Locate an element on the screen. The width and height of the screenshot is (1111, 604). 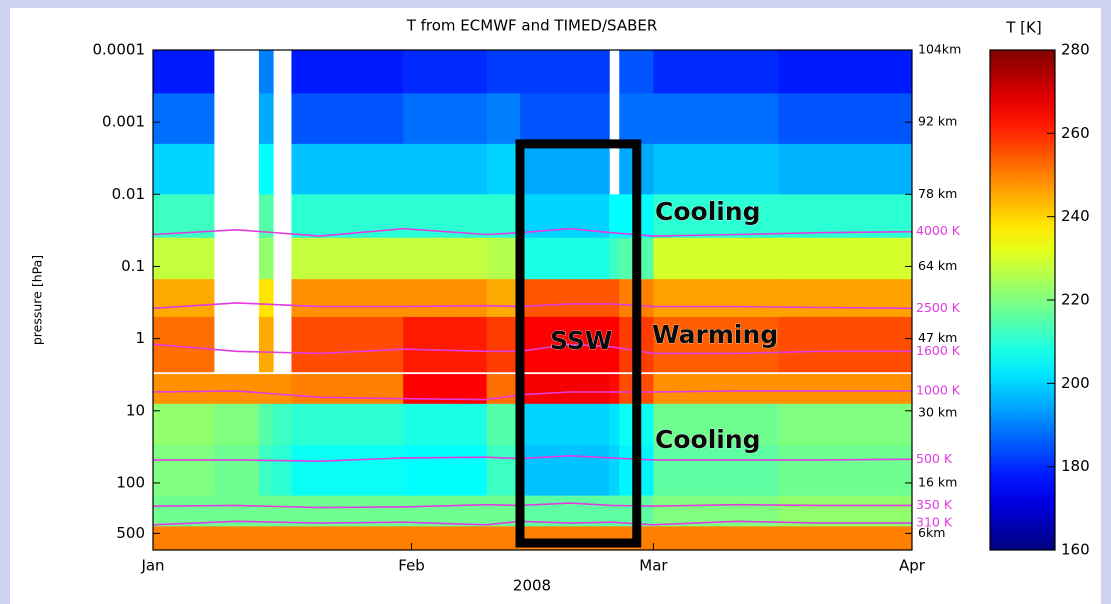
annotation: Warming is located at coordinates (715, 334).